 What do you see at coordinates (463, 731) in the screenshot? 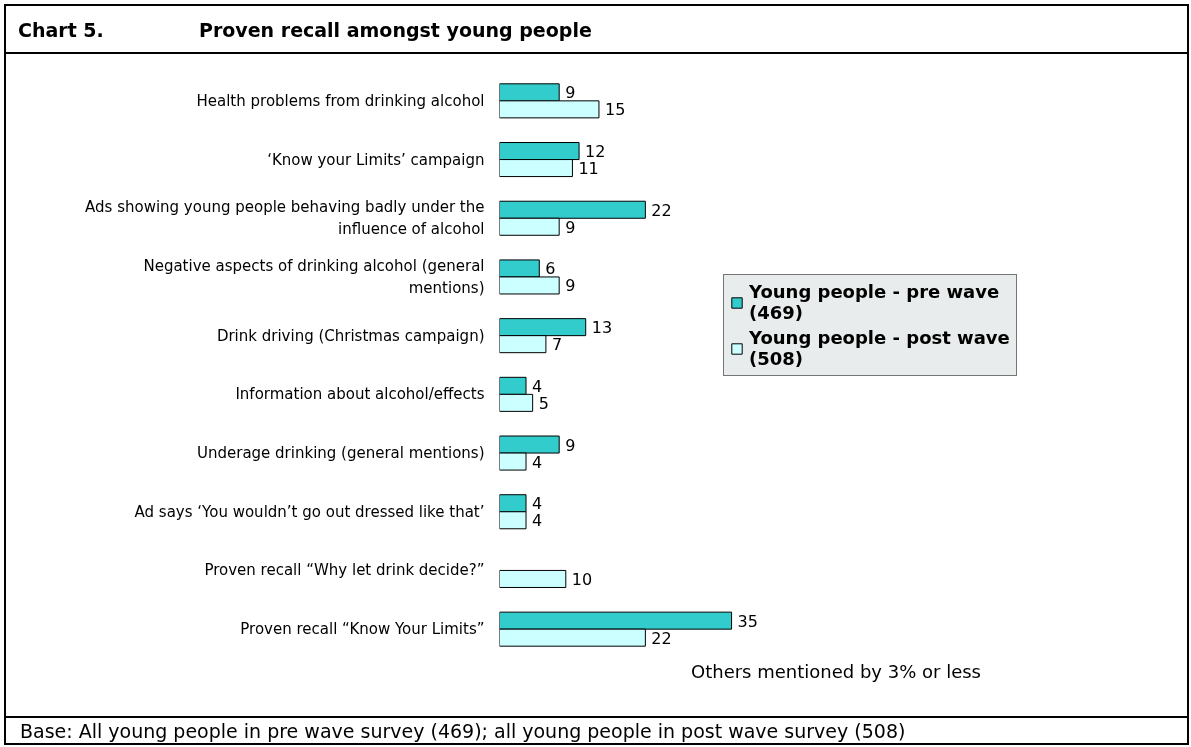
I see `text: Base: All young people in pre wave survey (469); all young people in post wave survey (508)` at bounding box center [463, 731].